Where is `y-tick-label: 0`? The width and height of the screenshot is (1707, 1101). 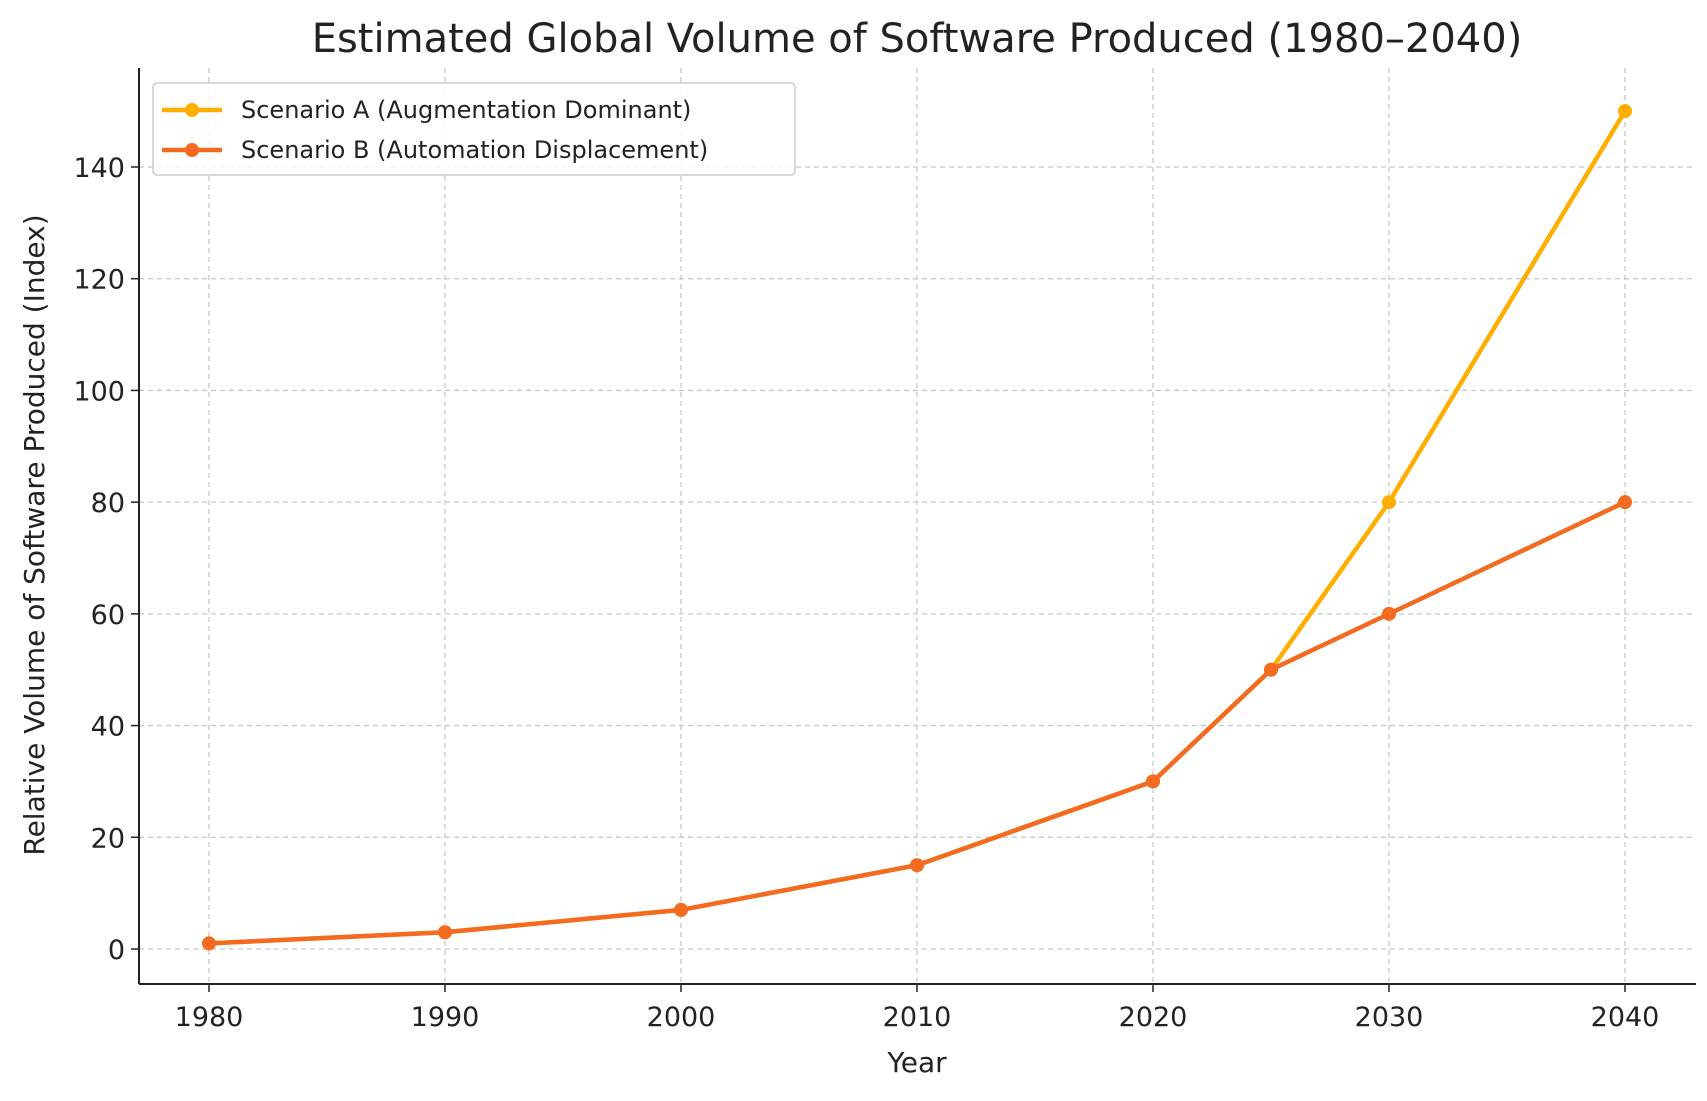 y-tick-label: 0 is located at coordinates (116, 950).